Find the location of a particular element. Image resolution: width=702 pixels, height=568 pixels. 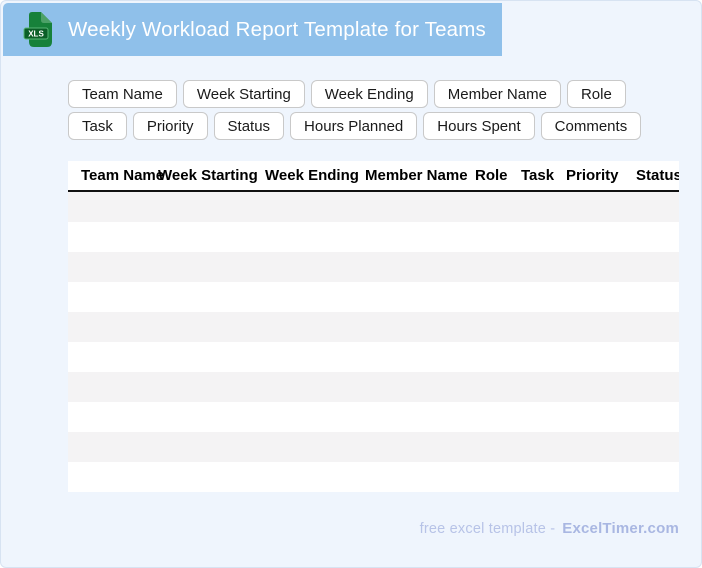

chip-priority: Priority is located at coordinates (170, 126).